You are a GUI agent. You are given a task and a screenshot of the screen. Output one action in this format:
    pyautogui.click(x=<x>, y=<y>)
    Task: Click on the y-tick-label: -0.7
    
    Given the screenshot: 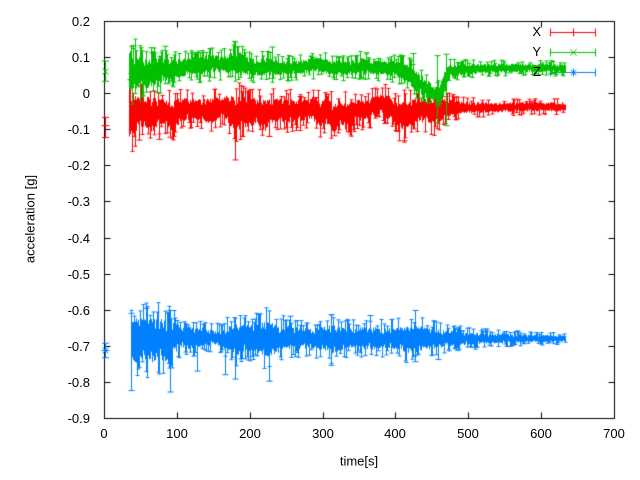 What is the action you would take?
    pyautogui.click(x=78, y=346)
    